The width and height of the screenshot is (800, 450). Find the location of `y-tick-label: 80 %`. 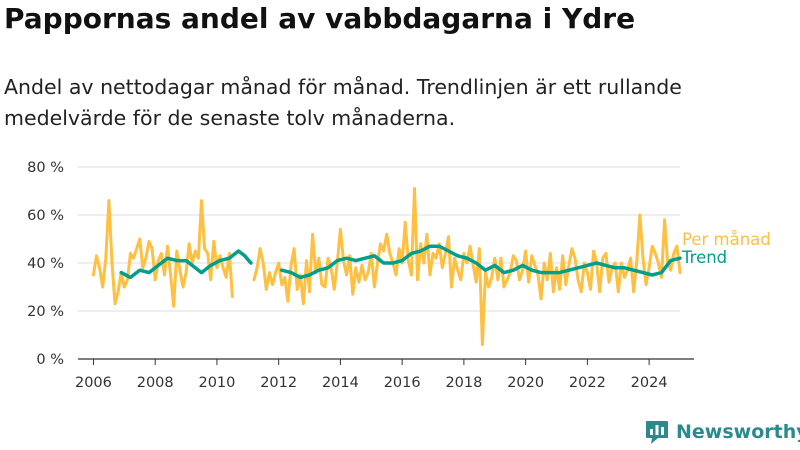

y-tick-label: 80 % is located at coordinates (45, 168).